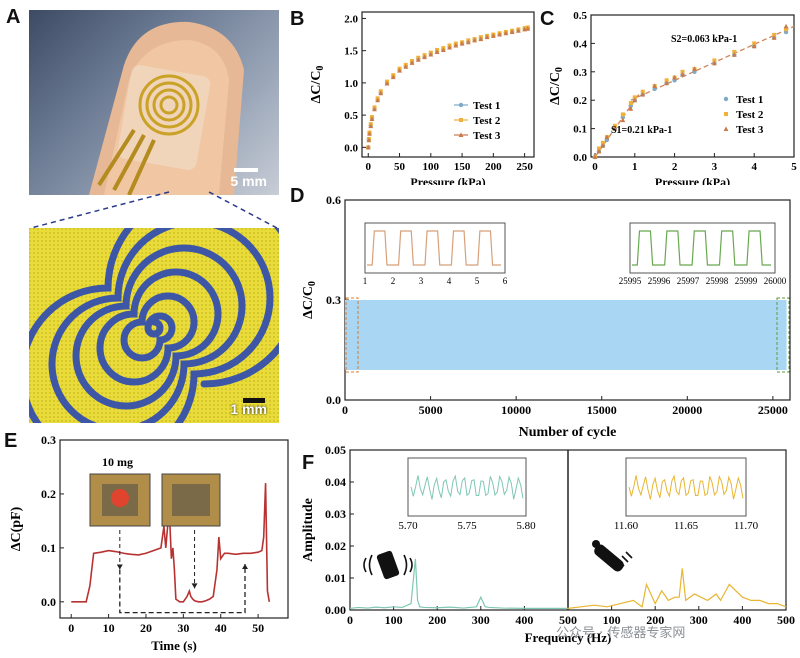 The width and height of the screenshot is (800, 658). Describe the element at coordinates (308, 463) in the screenshot. I see `panel-label-f: F` at that location.